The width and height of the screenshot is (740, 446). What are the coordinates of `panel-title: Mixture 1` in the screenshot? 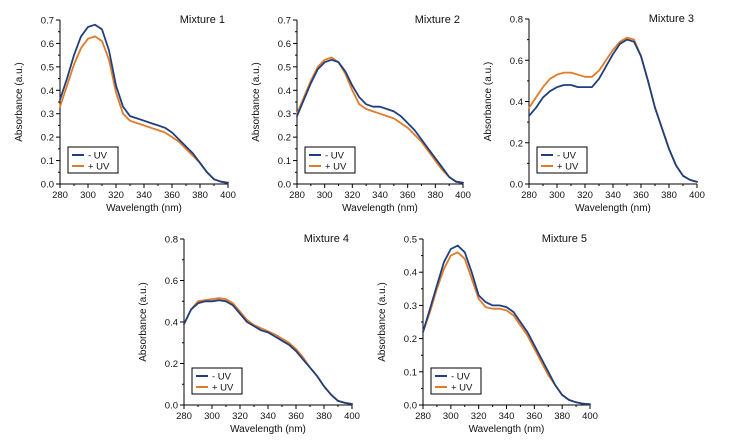 It's located at (202, 20).